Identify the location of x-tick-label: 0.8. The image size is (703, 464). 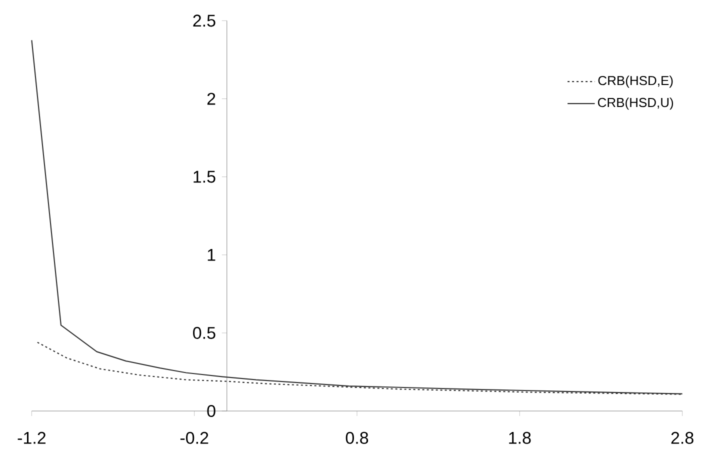
(357, 438).